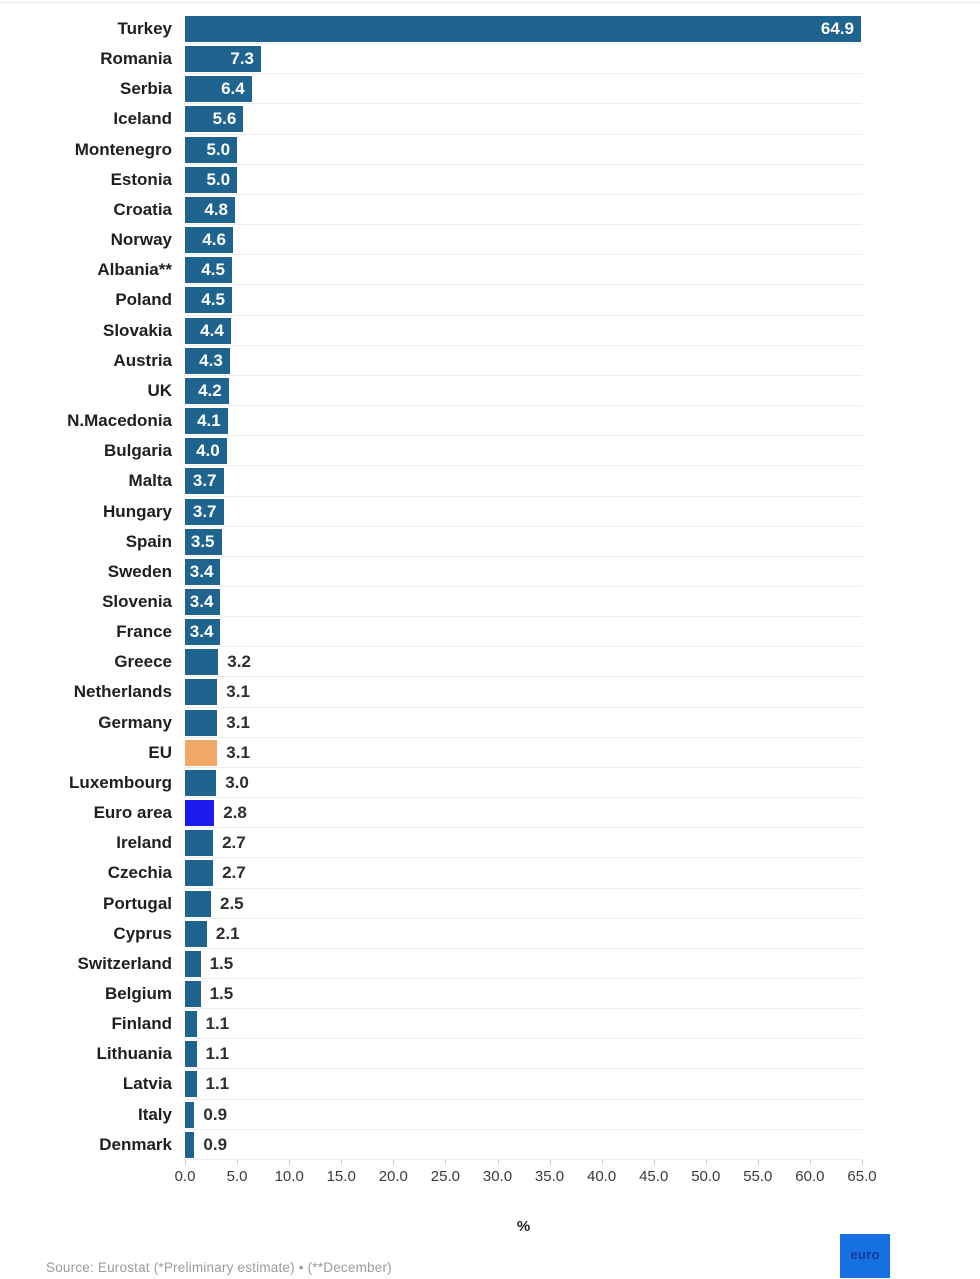 Image resolution: width=980 pixels, height=1279 pixels. Describe the element at coordinates (144, 843) in the screenshot. I see `country-label: Ireland` at that location.